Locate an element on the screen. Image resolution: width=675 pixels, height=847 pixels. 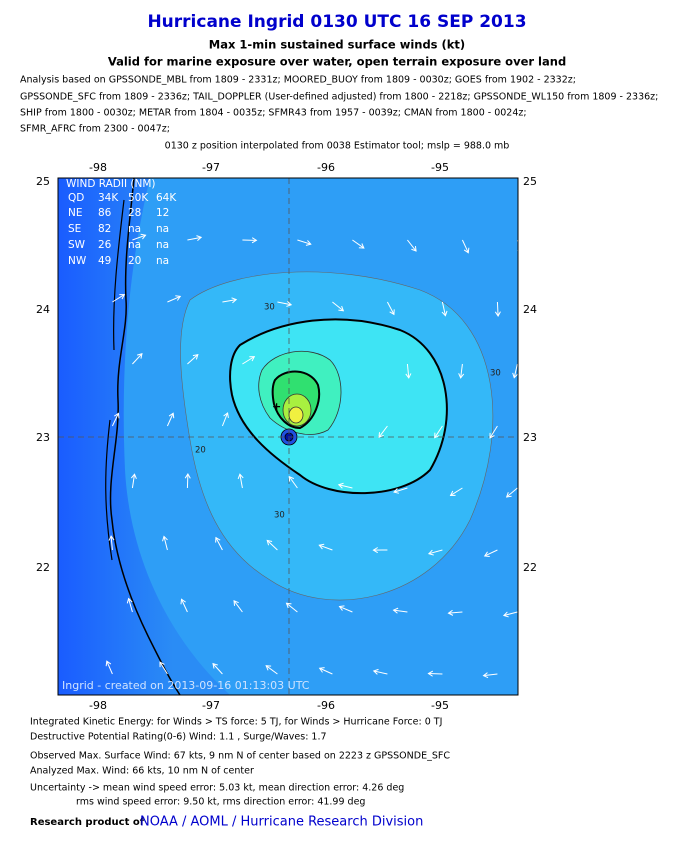
radii-header: 50K is located at coordinates (138, 198).